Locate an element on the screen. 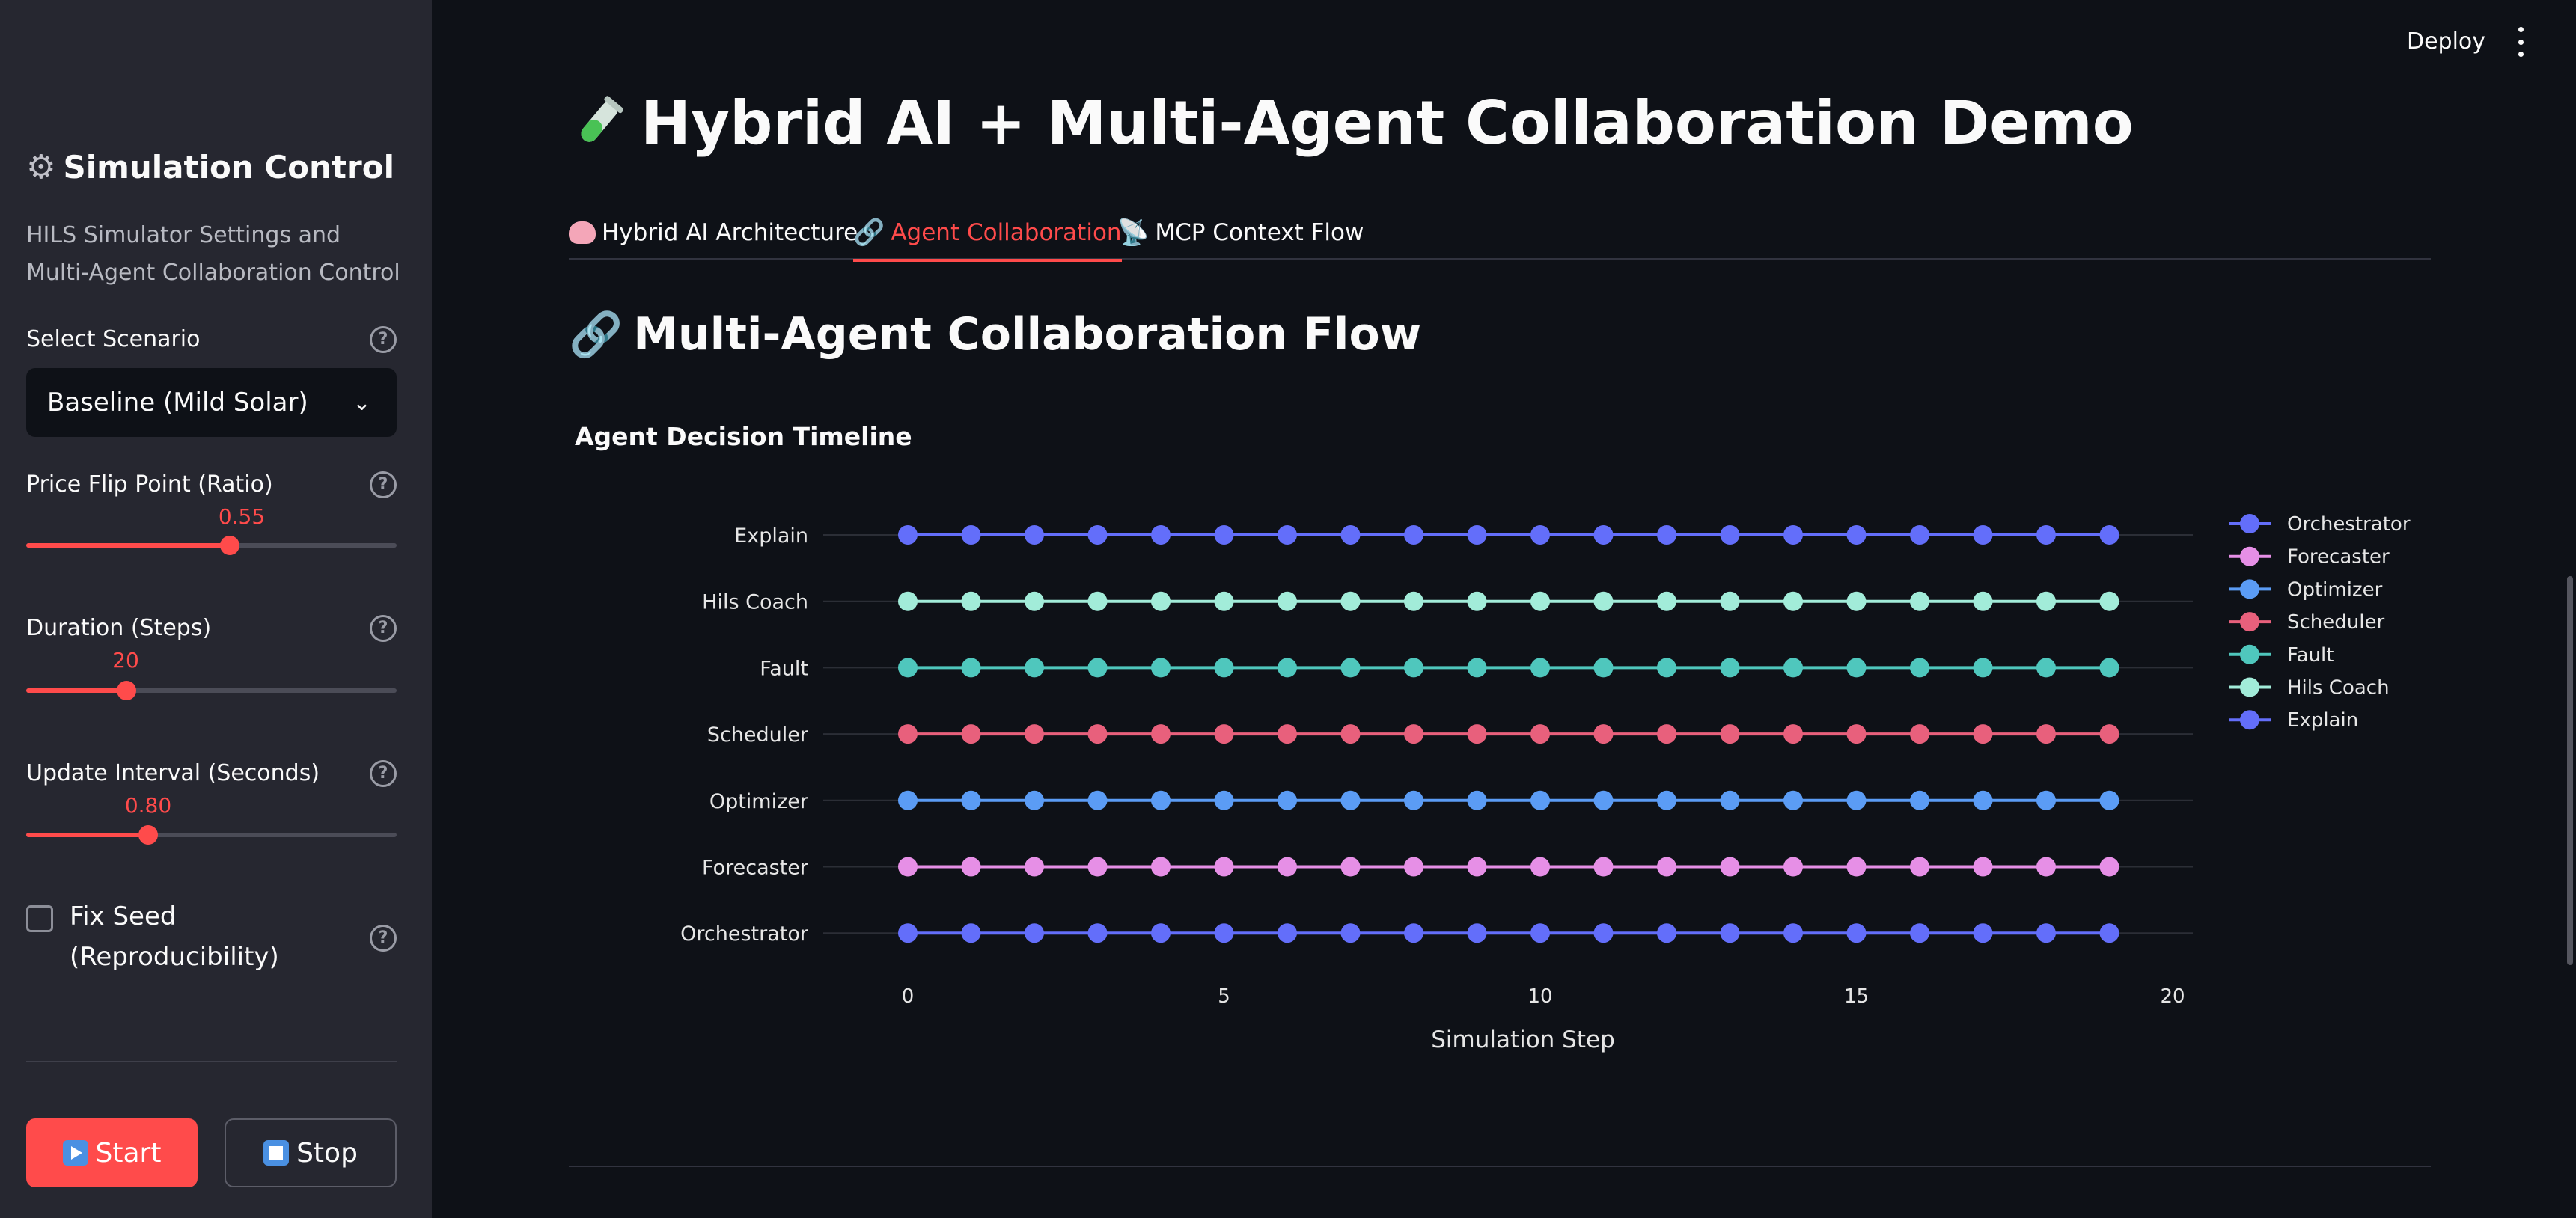  tab-mcp-context-flow: 📡 MCP Context Flow is located at coordinates (1240, 232).